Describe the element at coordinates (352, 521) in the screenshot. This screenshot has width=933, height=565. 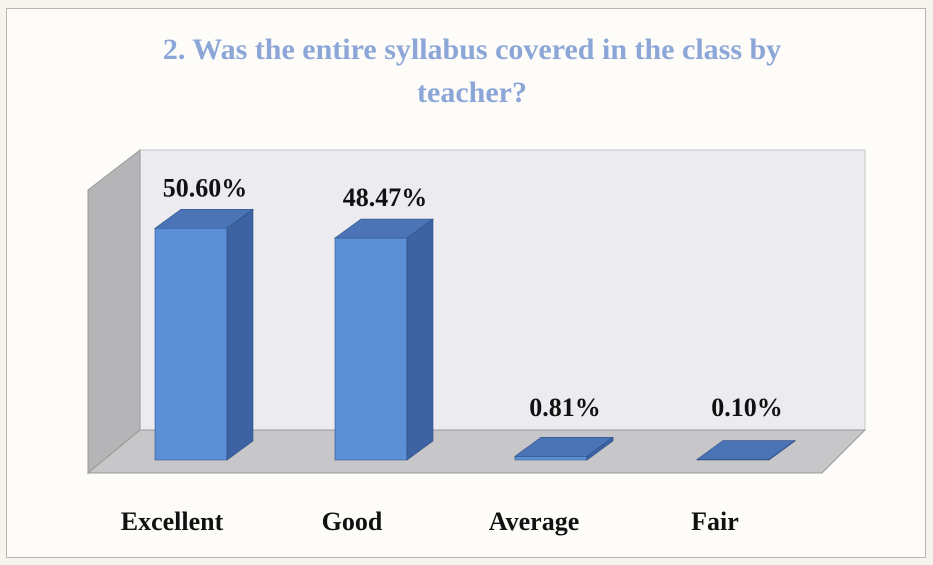
I see `x-tick-label: Good` at that location.